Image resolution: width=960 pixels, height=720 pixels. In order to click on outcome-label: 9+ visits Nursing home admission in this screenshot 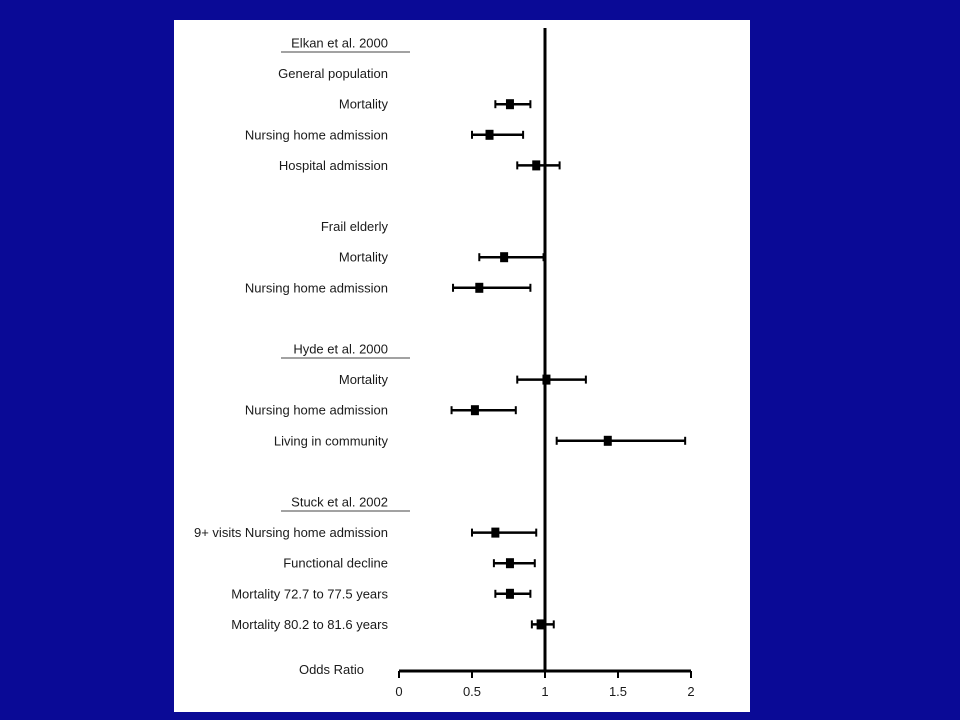, I will do `click(291, 532)`.